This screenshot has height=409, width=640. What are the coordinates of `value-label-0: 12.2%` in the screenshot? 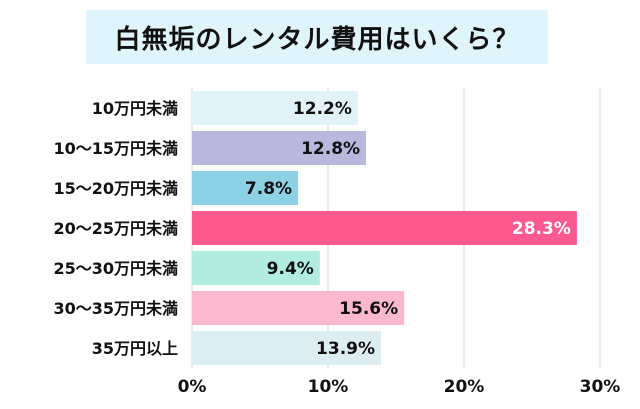 It's located at (322, 109).